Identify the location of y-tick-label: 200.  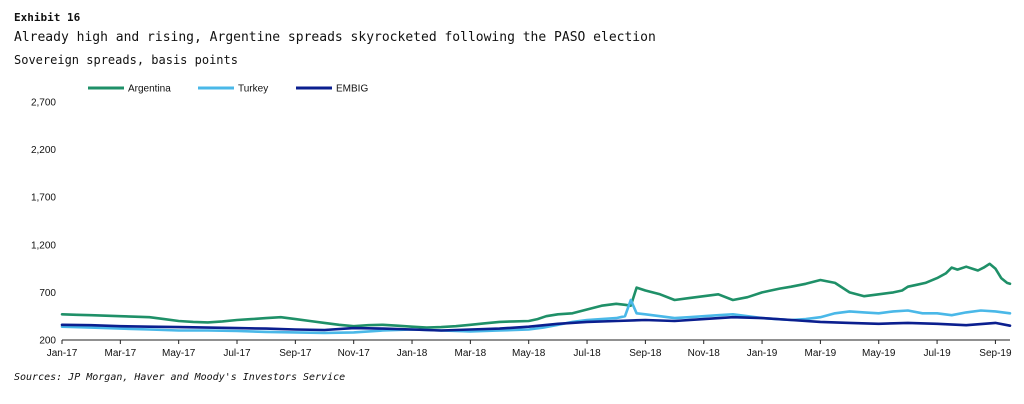
(47, 341).